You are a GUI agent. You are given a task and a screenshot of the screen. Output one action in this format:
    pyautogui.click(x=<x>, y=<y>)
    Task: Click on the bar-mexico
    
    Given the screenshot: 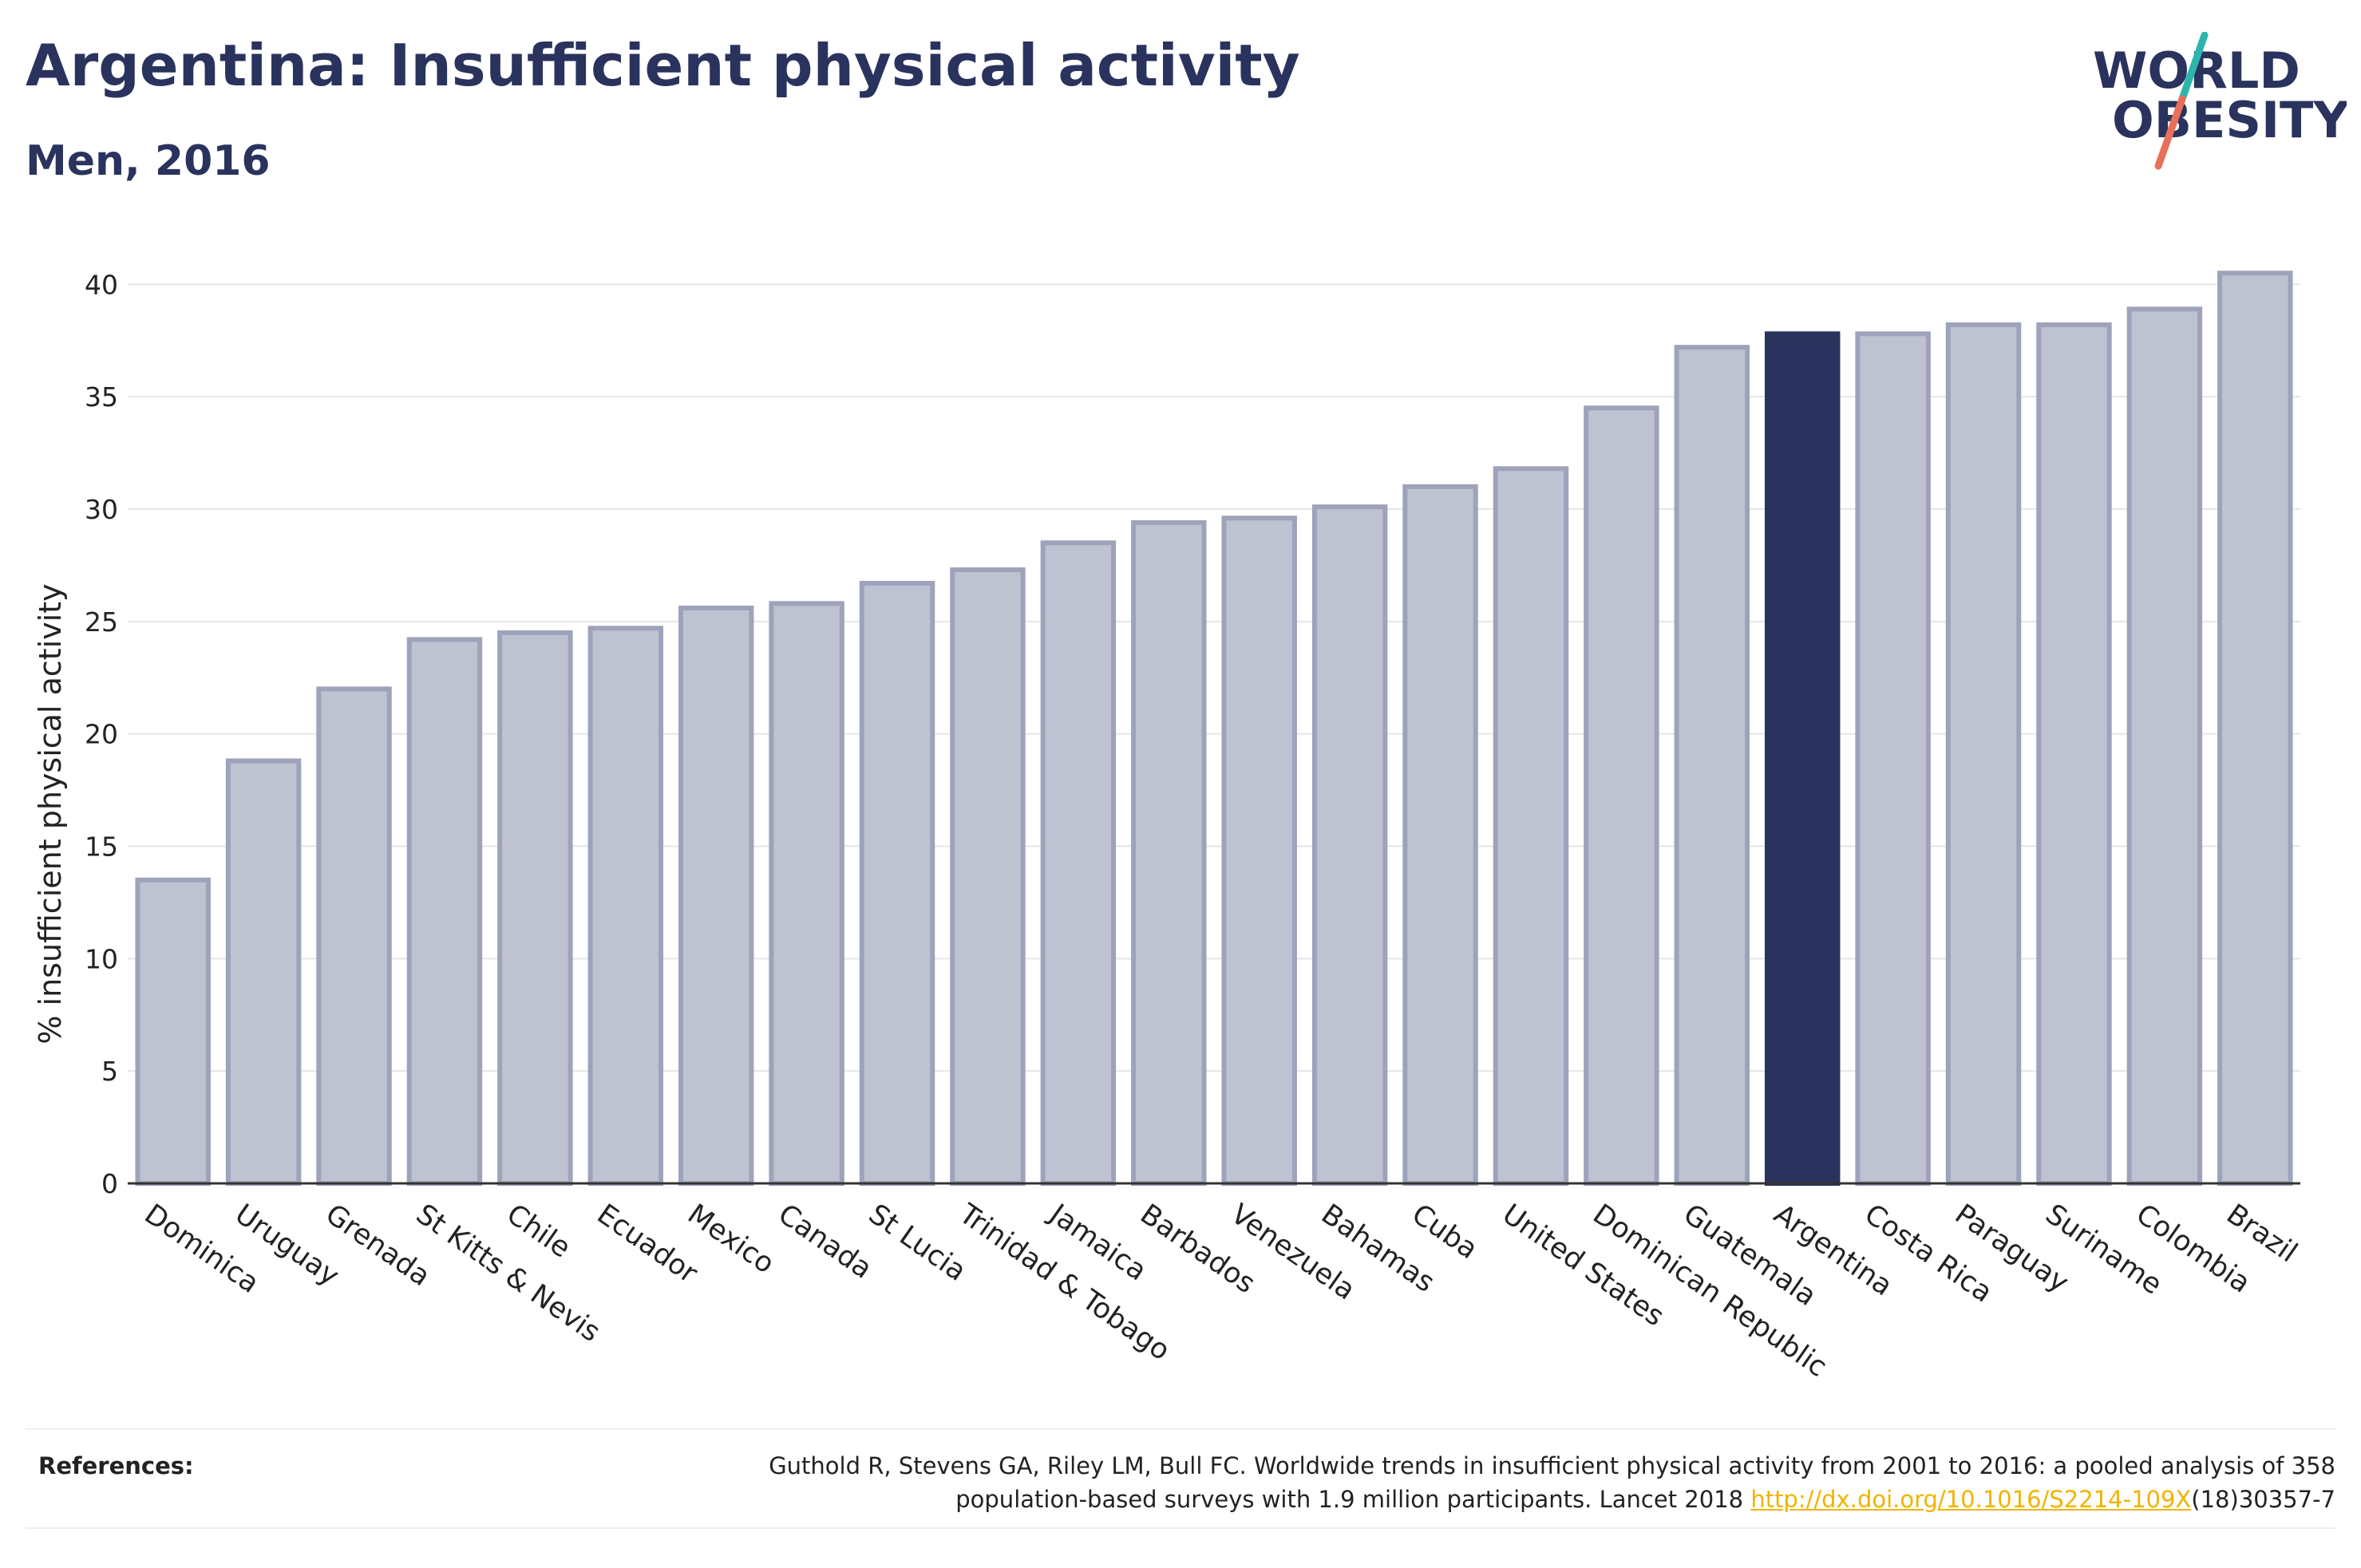 What is the action you would take?
    pyautogui.click(x=716, y=895)
    